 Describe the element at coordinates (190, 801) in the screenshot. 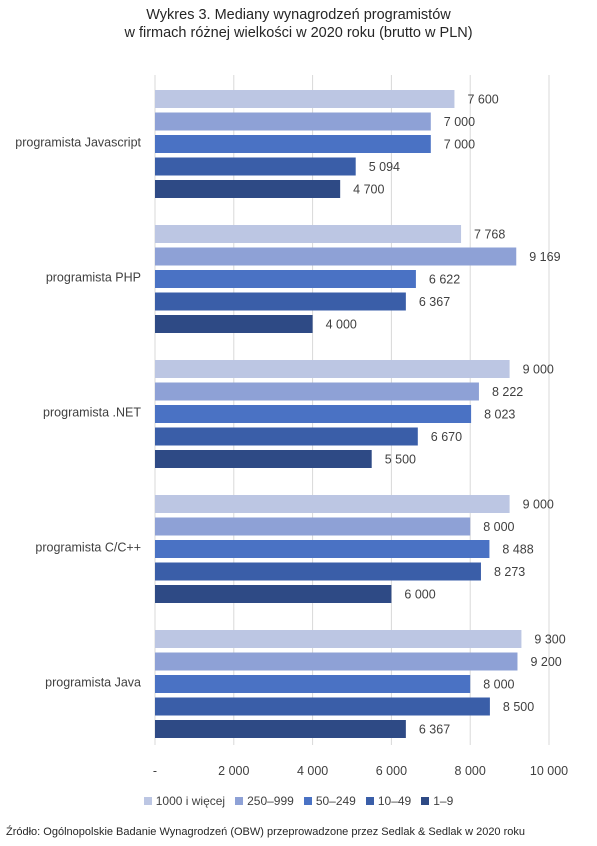

I see `legend-label-0: 1000 i więcej` at that location.